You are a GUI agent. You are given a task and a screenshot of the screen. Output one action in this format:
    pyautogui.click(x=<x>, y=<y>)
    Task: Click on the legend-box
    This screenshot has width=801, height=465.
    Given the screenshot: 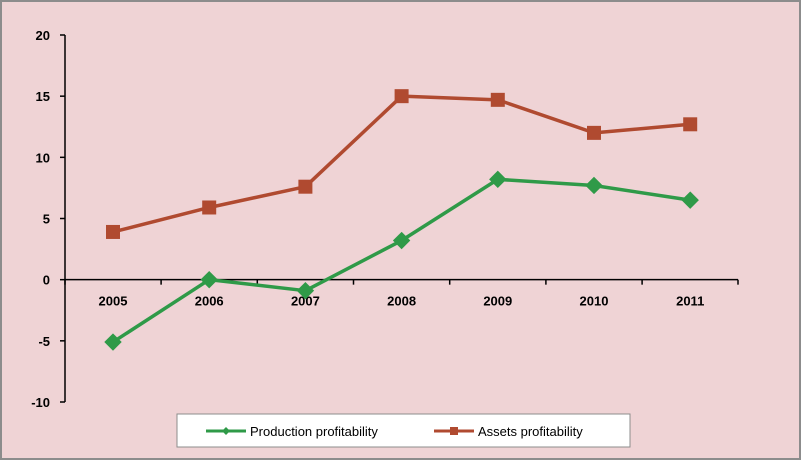 What is the action you would take?
    pyautogui.click(x=403, y=430)
    